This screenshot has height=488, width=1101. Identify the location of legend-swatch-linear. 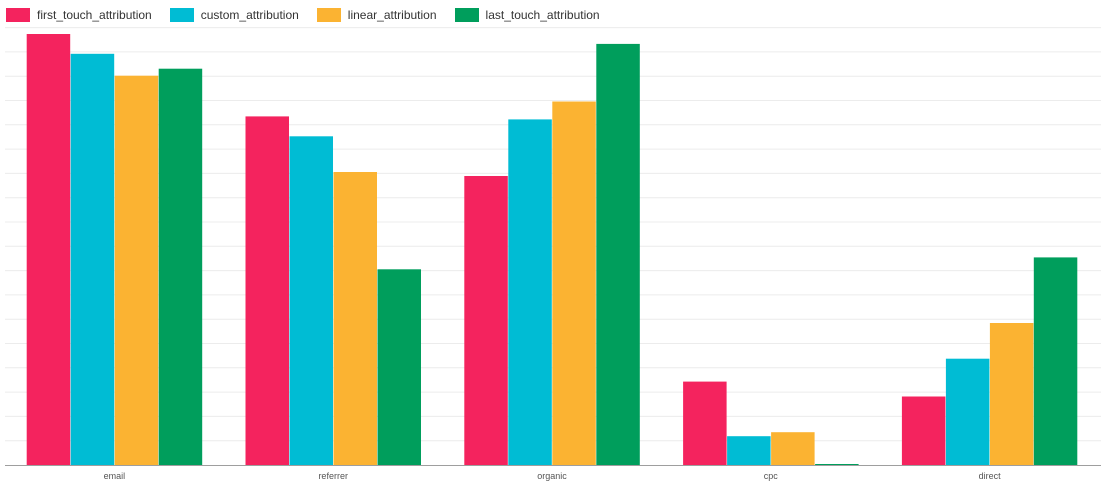
(328, 15).